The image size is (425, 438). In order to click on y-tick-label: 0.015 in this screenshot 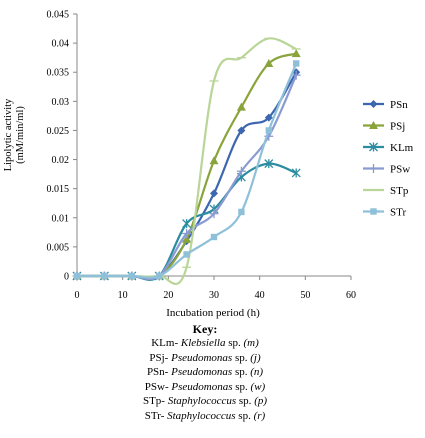, I will do `click(58, 189)`.